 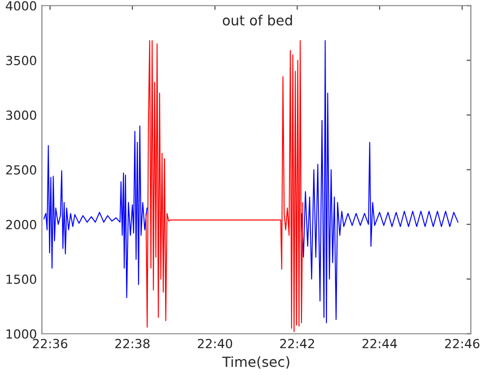 What do you see at coordinates (50, 343) in the screenshot?
I see `x-tick-label: 22:36` at bounding box center [50, 343].